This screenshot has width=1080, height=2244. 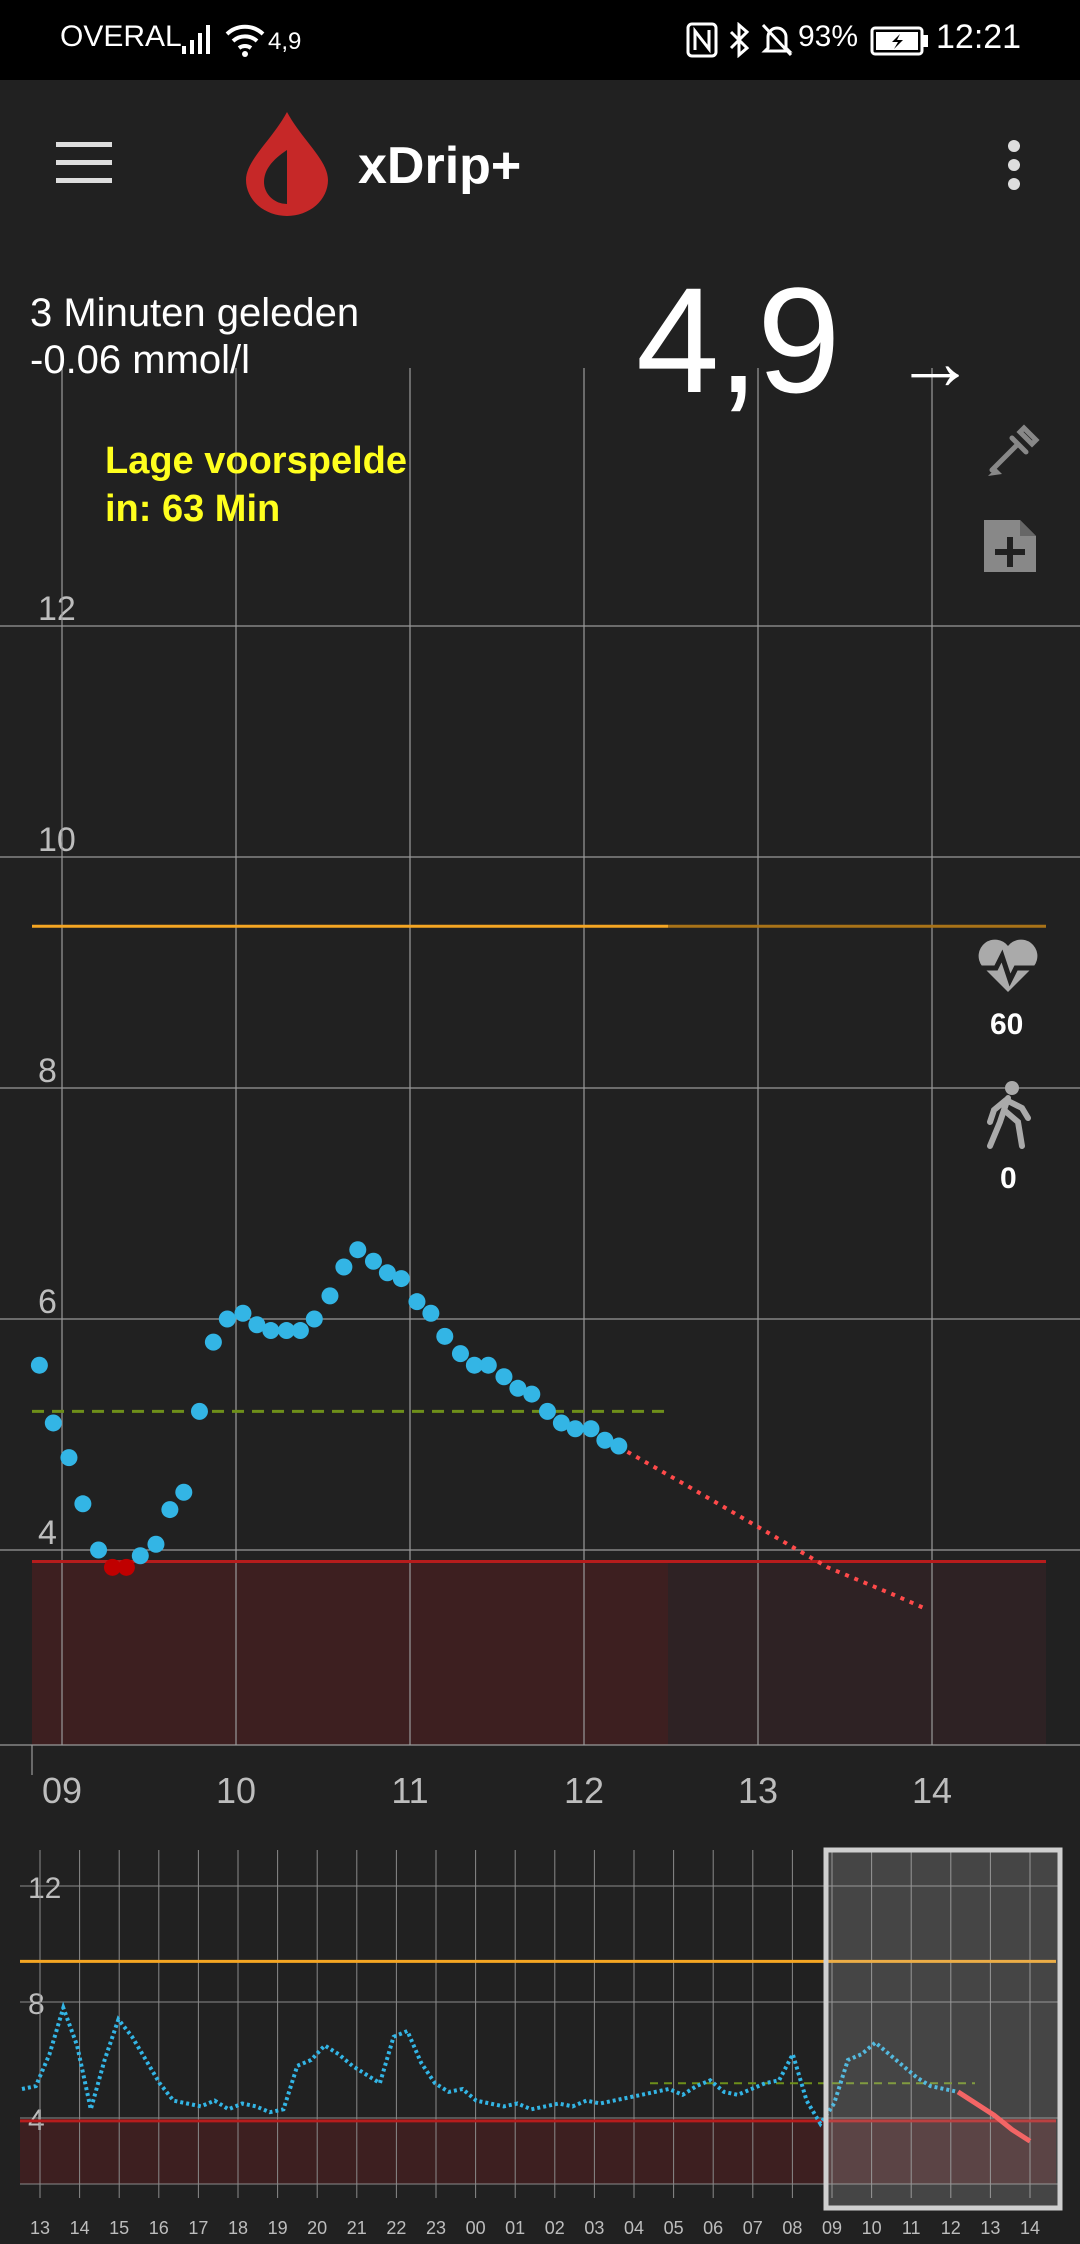 I want to click on low-range-band, so click(x=350, y=1653).